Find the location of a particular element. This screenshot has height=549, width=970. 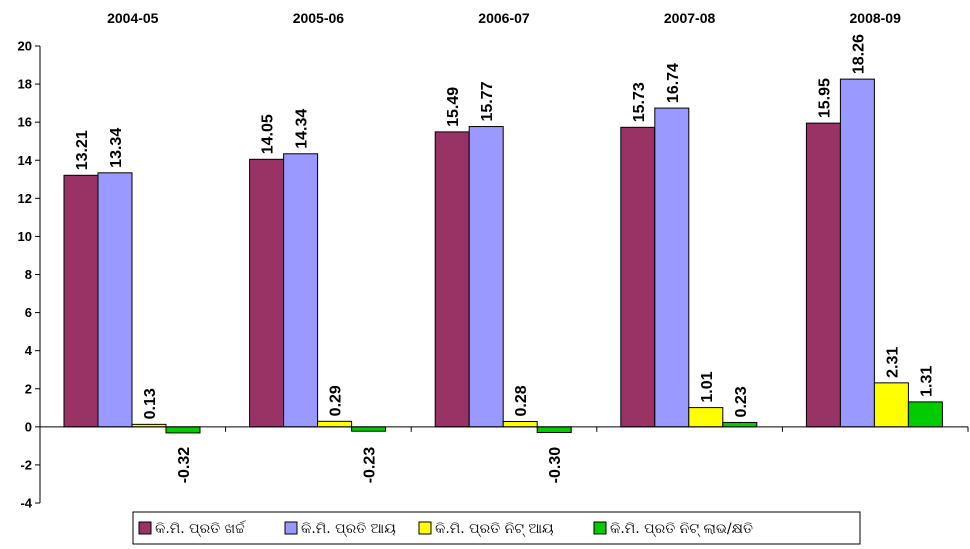

y-tick-label: 8 is located at coordinates (28, 274).